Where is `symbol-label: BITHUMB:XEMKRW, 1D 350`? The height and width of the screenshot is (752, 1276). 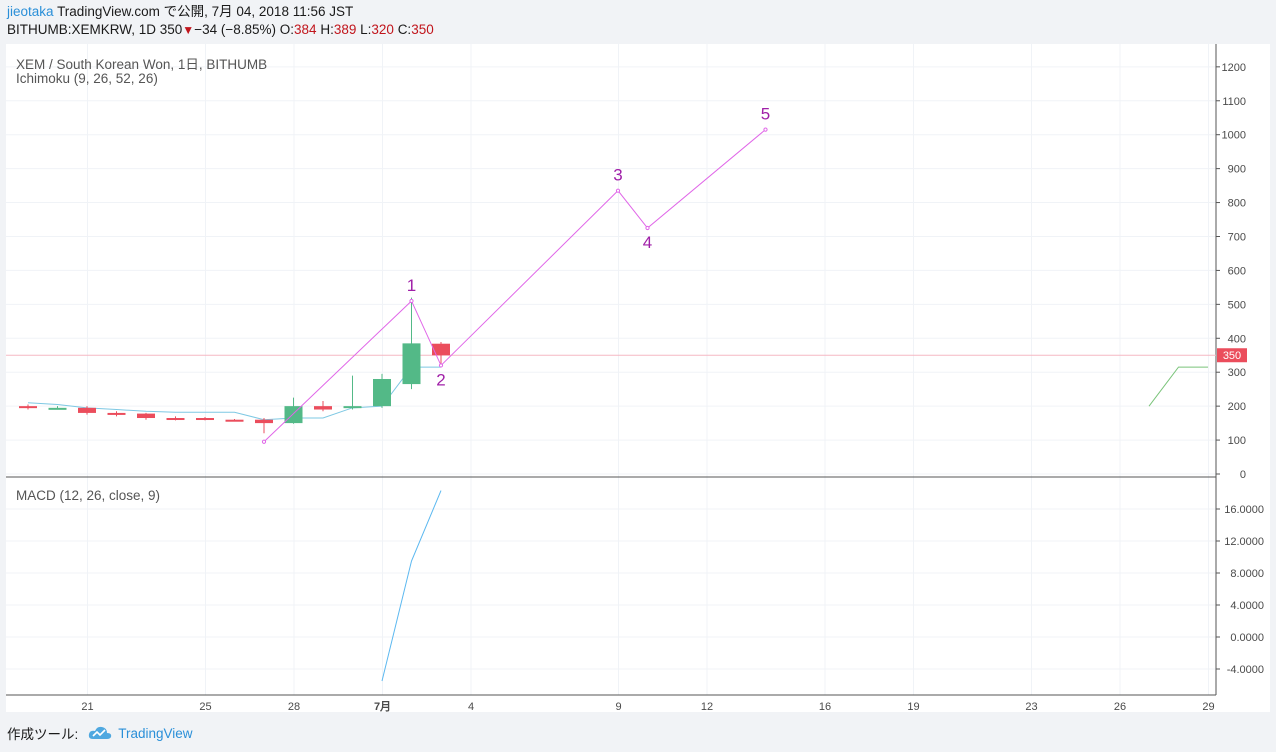 symbol-label: BITHUMB:XEMKRW, 1D 350 is located at coordinates (95, 29).